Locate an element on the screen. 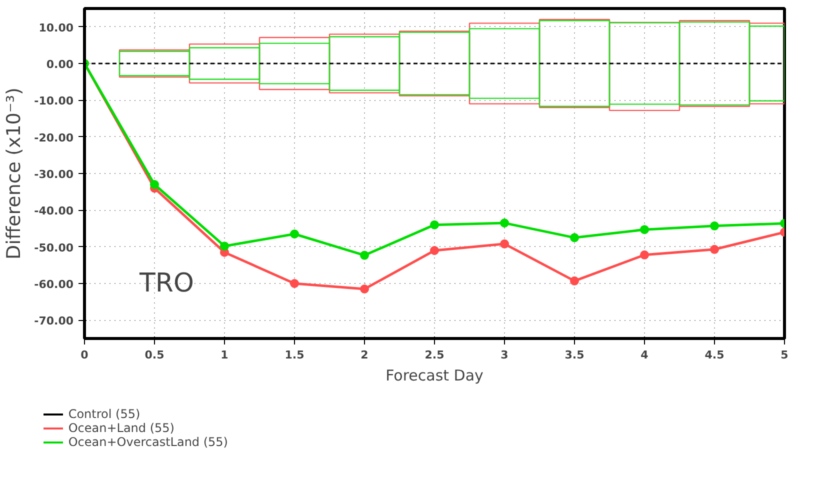 This screenshot has width=815, height=494. y-tick-label: -10.00 is located at coordinates (54, 101).